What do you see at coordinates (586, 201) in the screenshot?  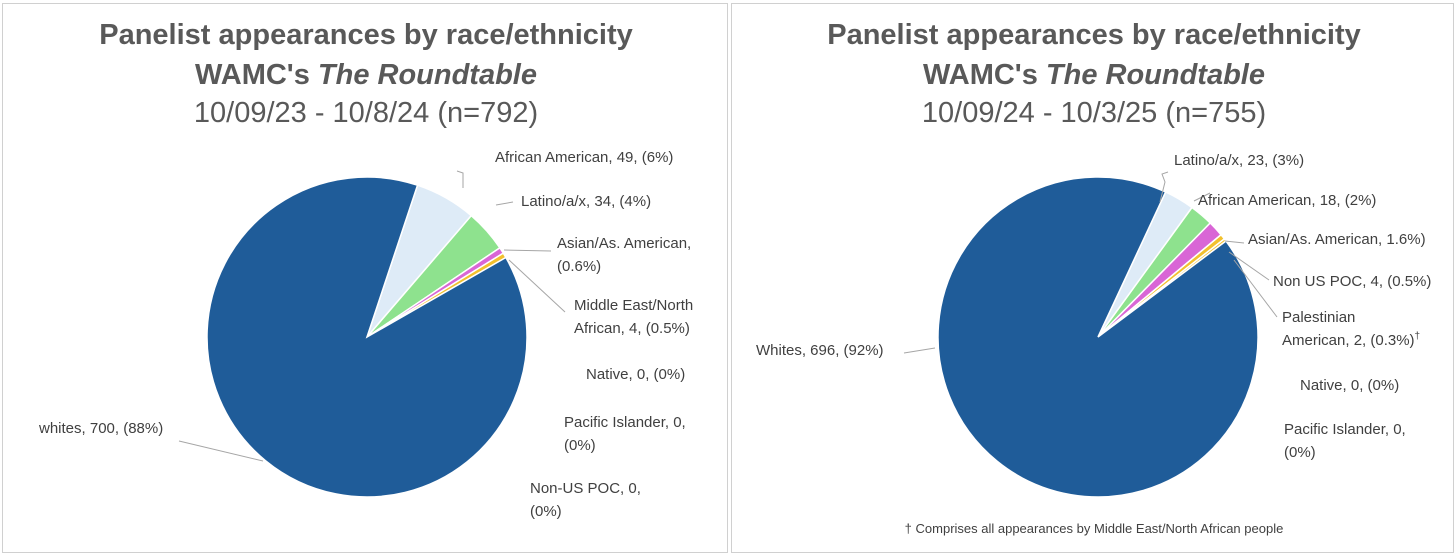 I see `slice-label-latino-a-x: Latino/a/x, 34, (4%)` at bounding box center [586, 201].